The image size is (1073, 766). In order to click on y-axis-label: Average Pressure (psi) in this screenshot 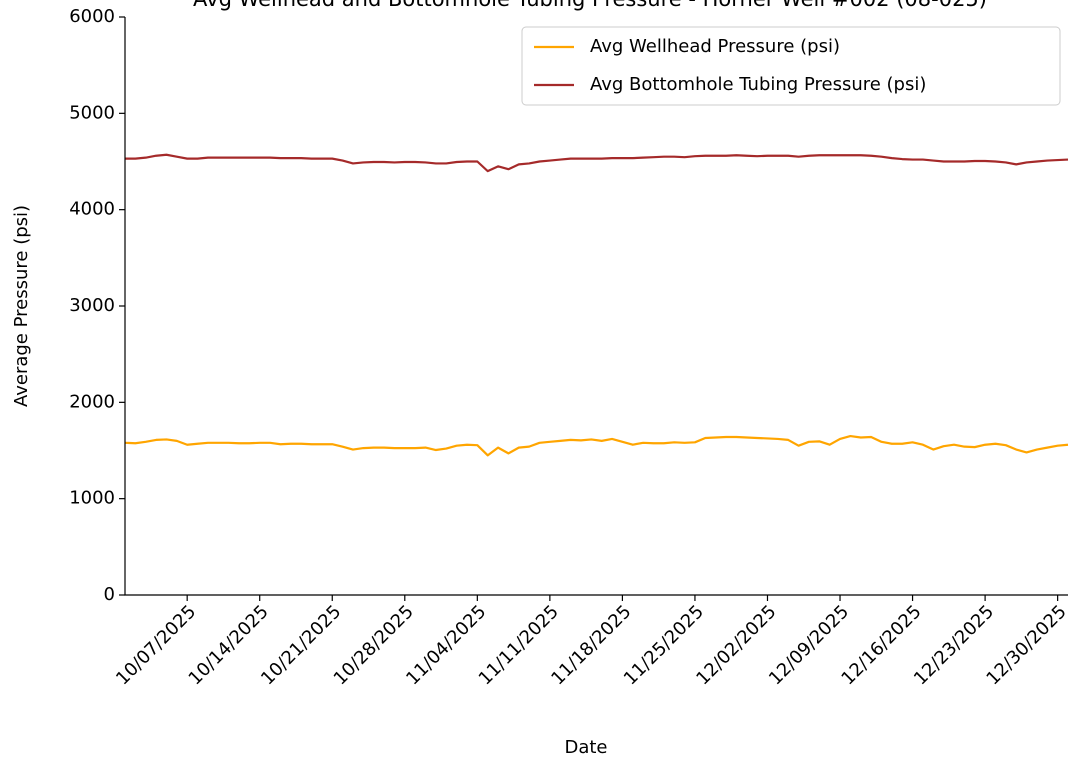, I will do `click(21, 306)`.